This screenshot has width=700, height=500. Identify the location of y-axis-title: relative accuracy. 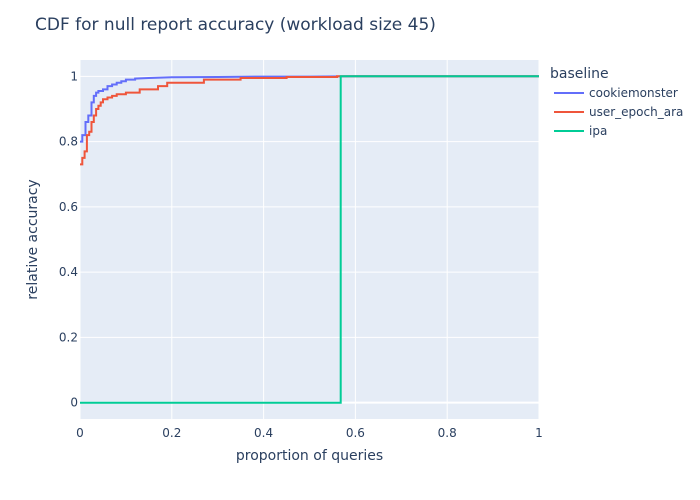
(33, 239).